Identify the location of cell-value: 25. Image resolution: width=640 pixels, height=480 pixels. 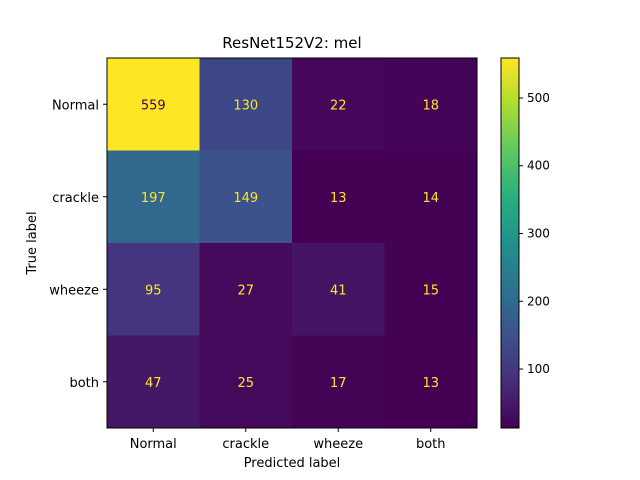
(245, 383).